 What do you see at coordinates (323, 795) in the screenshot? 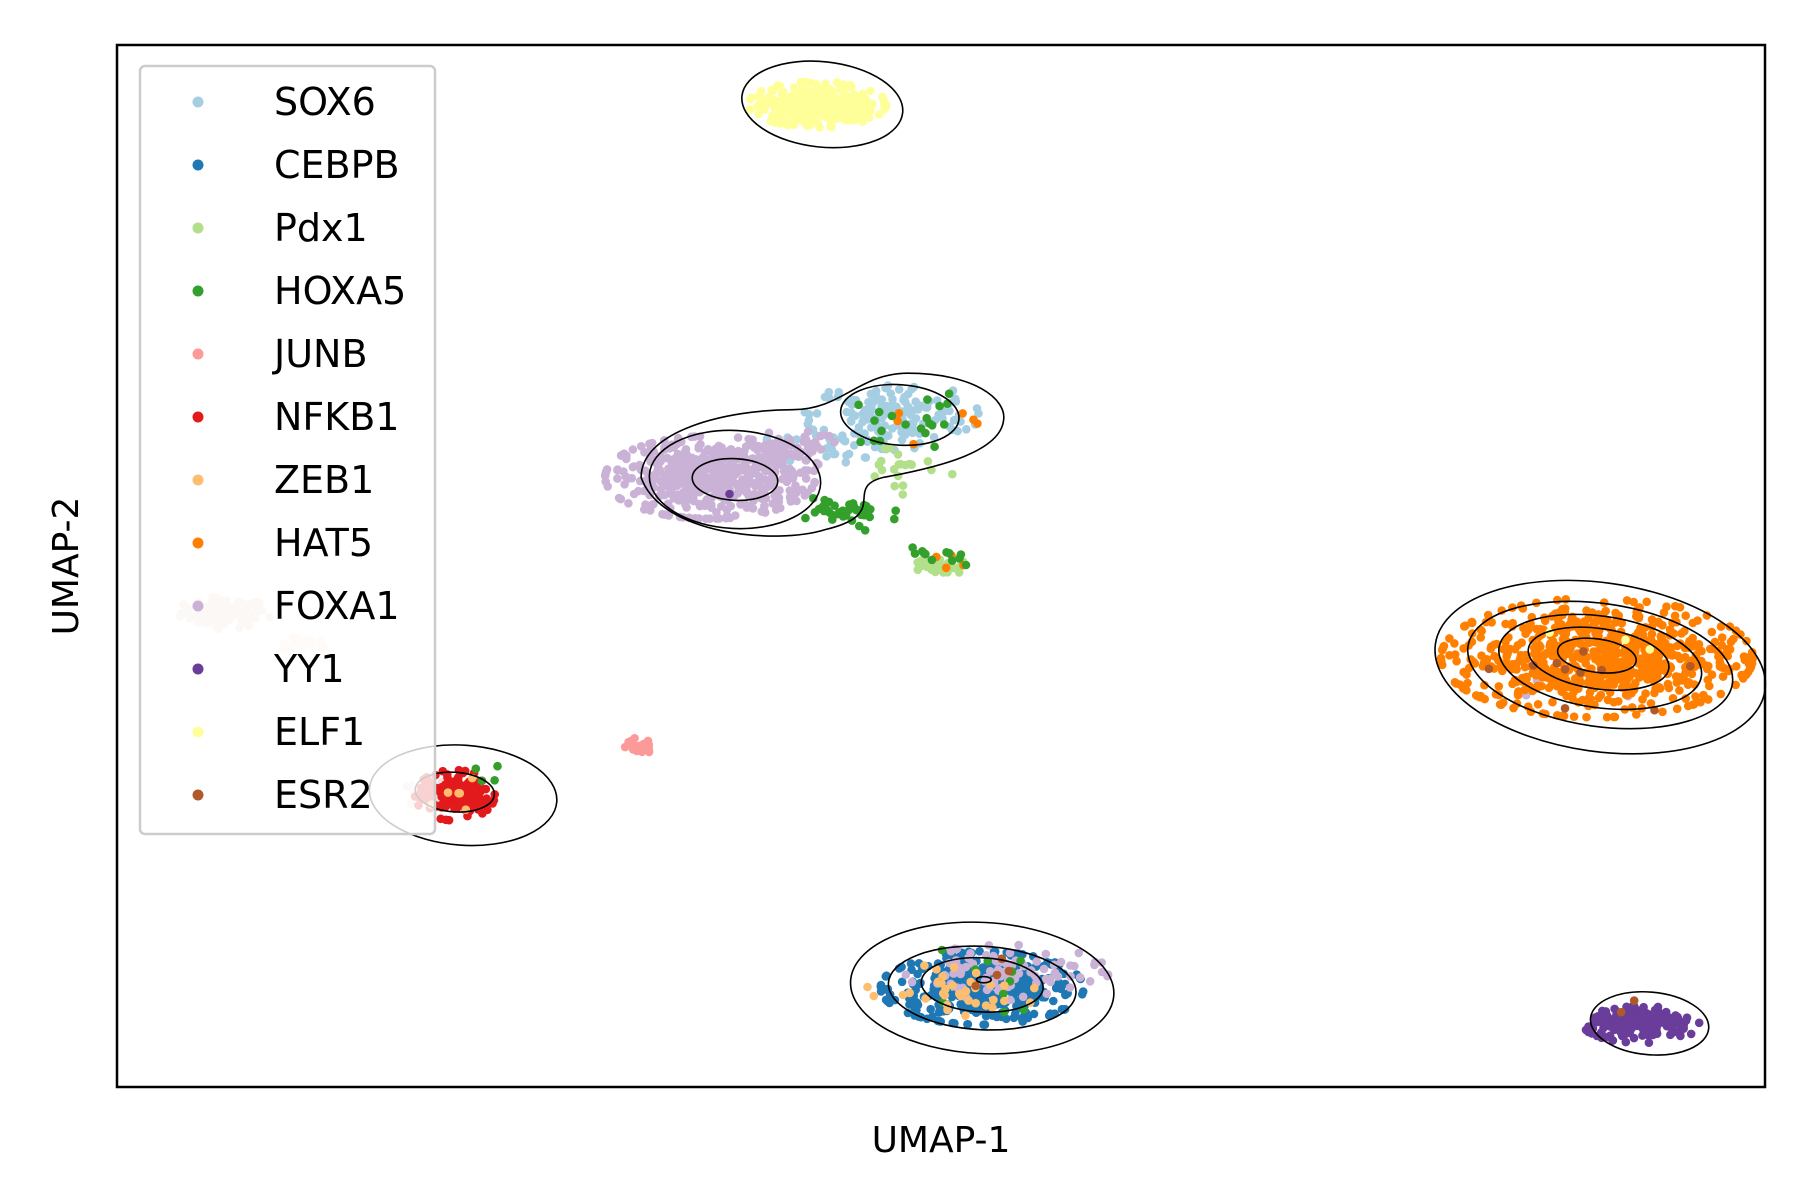
I see `legend-label: ESR2` at bounding box center [323, 795].